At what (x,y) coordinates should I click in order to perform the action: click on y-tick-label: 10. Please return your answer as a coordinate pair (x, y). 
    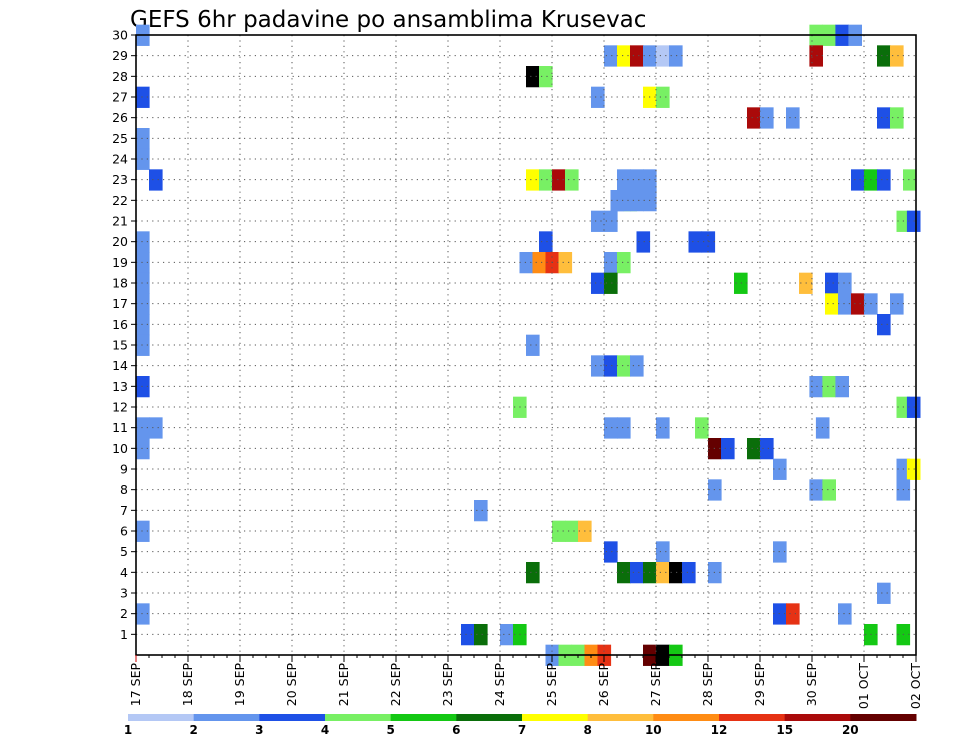
    Looking at the image, I should click on (120, 448).